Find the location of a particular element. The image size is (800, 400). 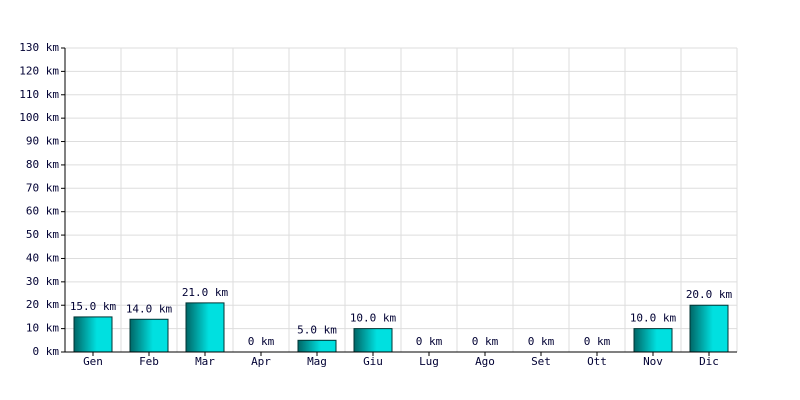

y-tick-label: 10 km is located at coordinates (42, 328).